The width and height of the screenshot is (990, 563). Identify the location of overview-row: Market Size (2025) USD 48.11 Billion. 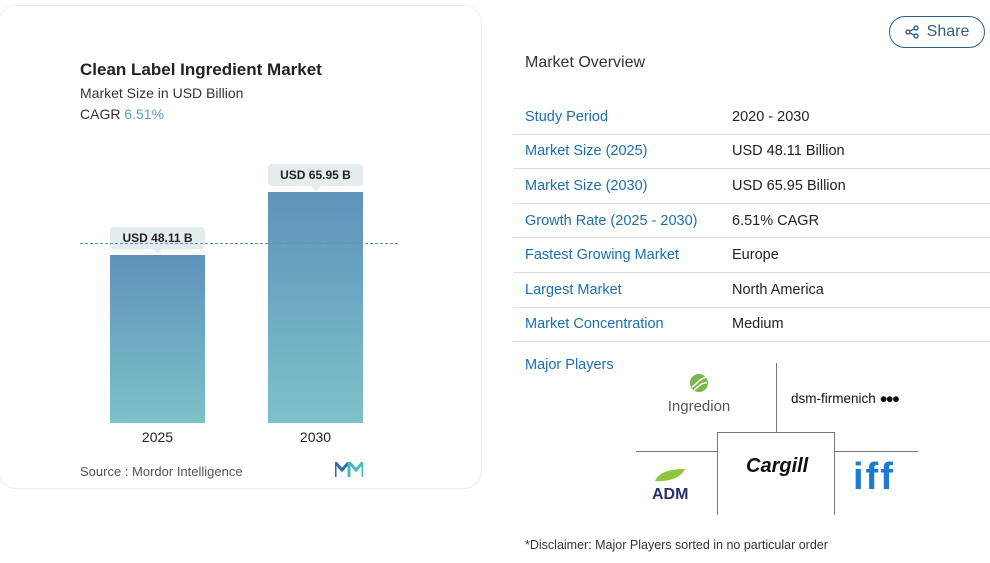
(751, 152).